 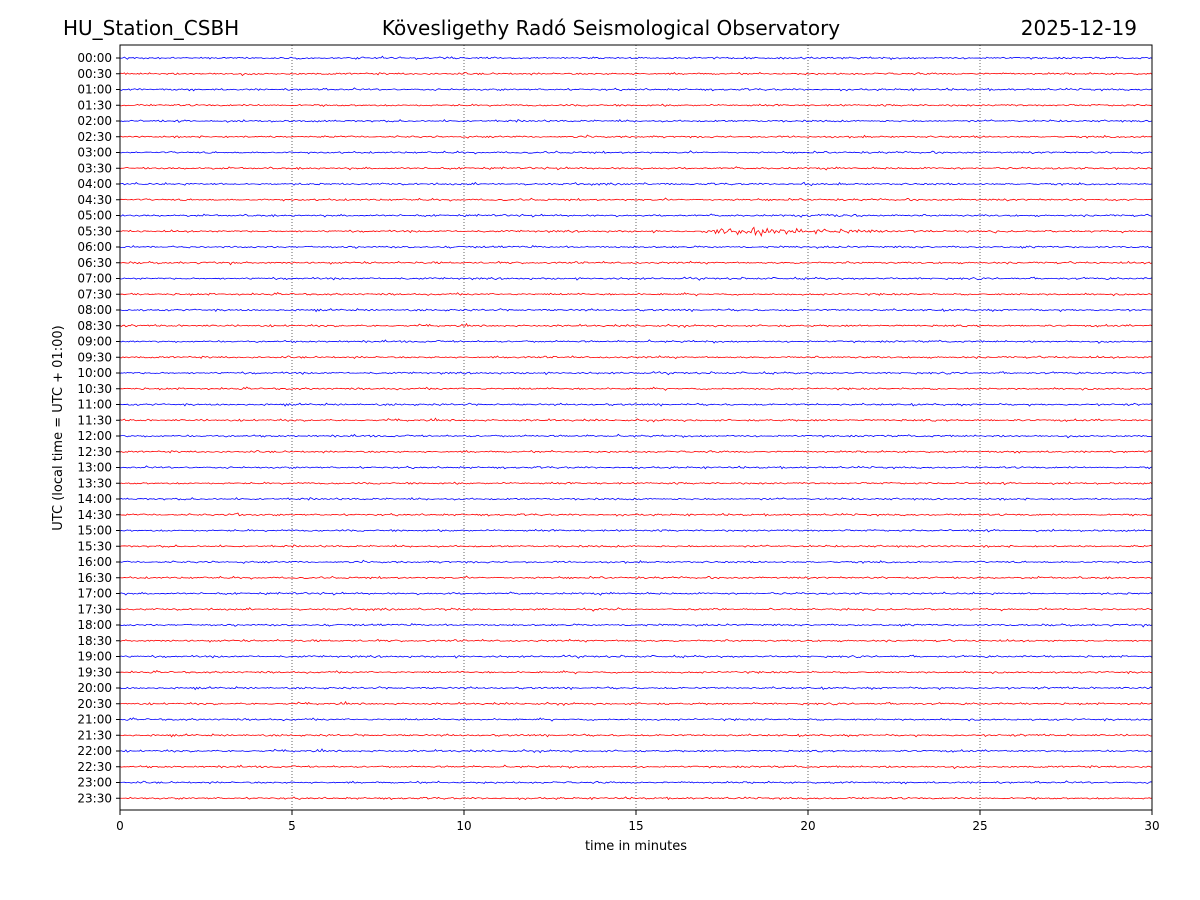 What do you see at coordinates (94, 153) in the screenshot?
I see `y-tick-label-6: 03:00` at bounding box center [94, 153].